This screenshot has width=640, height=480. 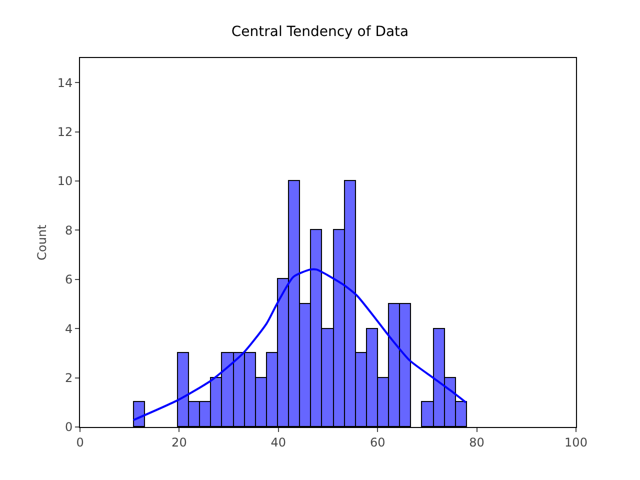 I want to click on x-tick-label: 80, so click(x=476, y=442).